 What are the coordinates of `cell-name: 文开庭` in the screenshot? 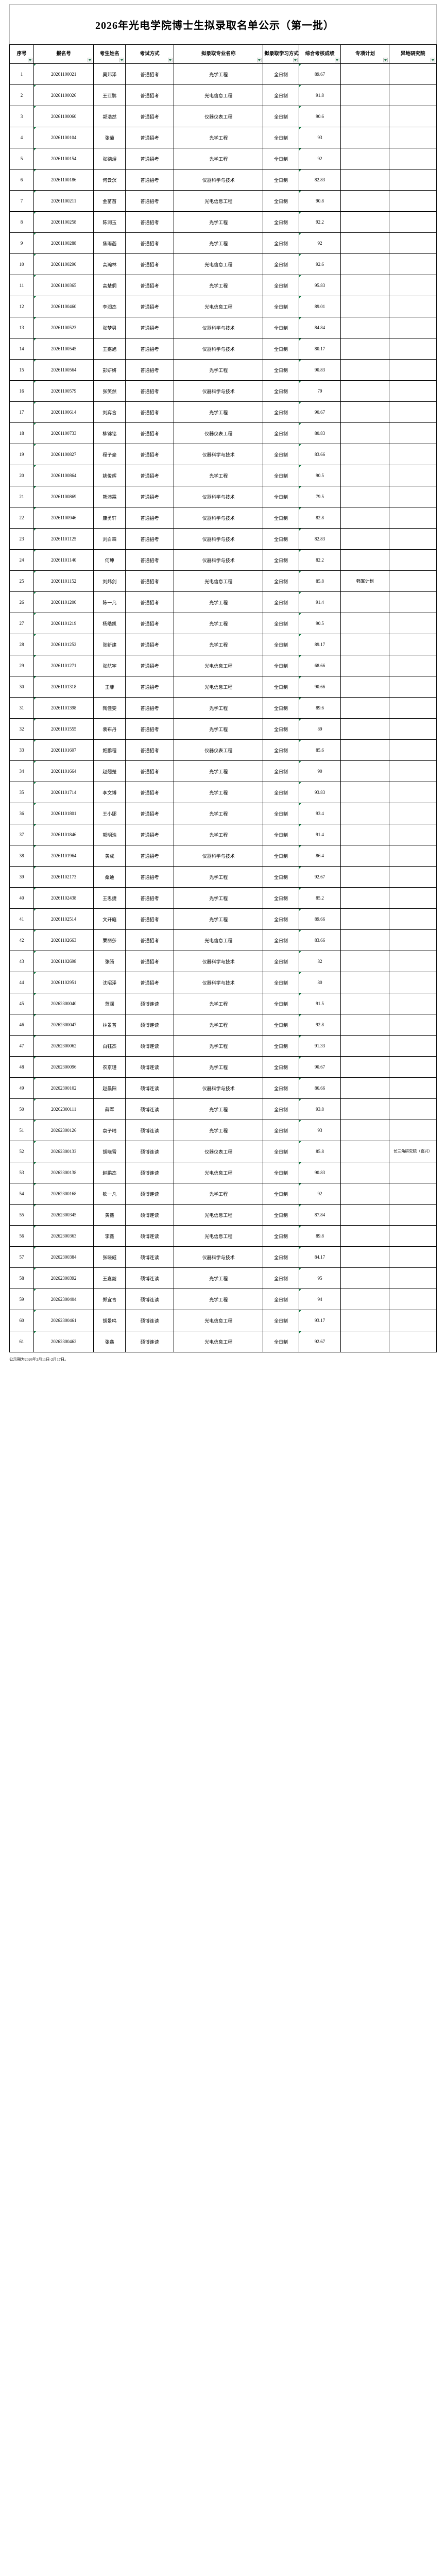 It's located at (109, 919).